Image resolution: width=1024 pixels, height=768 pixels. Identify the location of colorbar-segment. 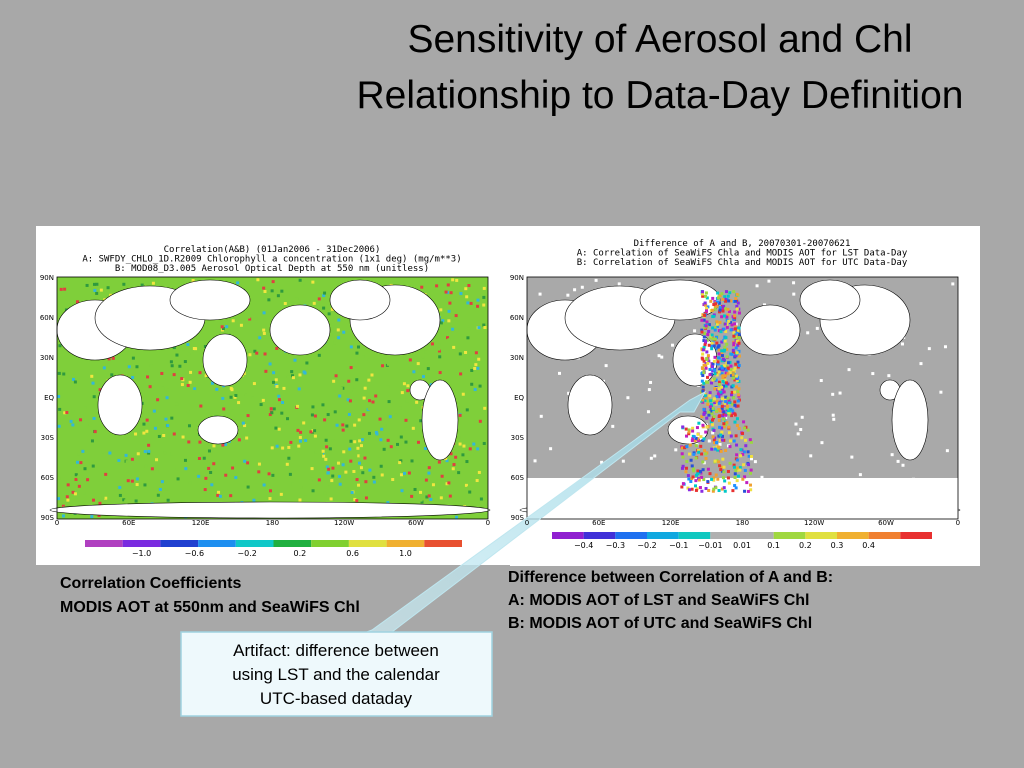
(443, 543).